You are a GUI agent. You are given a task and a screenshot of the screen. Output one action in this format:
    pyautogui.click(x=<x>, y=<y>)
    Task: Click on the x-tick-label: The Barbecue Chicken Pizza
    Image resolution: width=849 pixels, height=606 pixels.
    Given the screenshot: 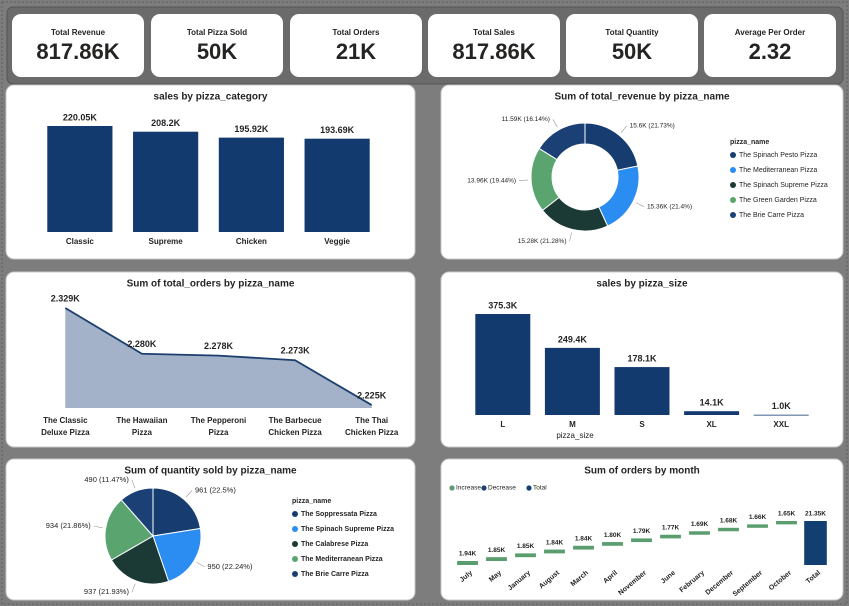 What is the action you would take?
    pyautogui.click(x=295, y=426)
    